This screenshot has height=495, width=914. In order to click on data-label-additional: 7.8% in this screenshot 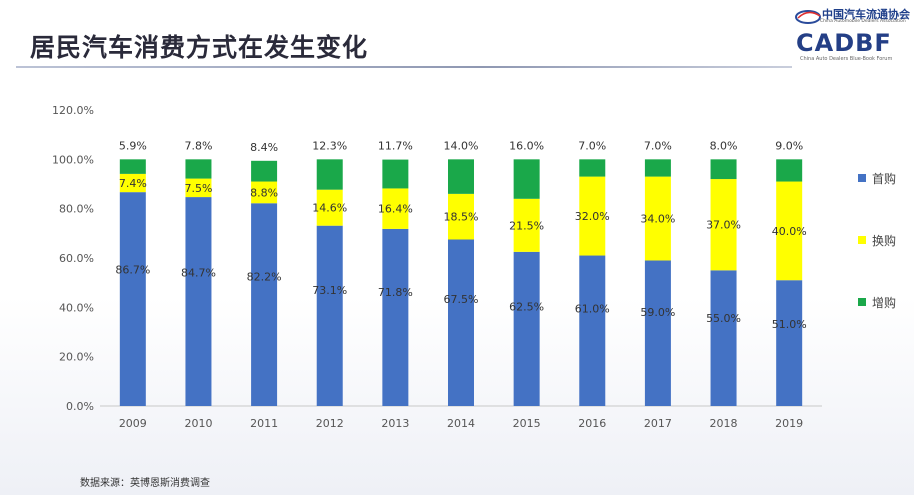, I will do `click(198, 145)`.